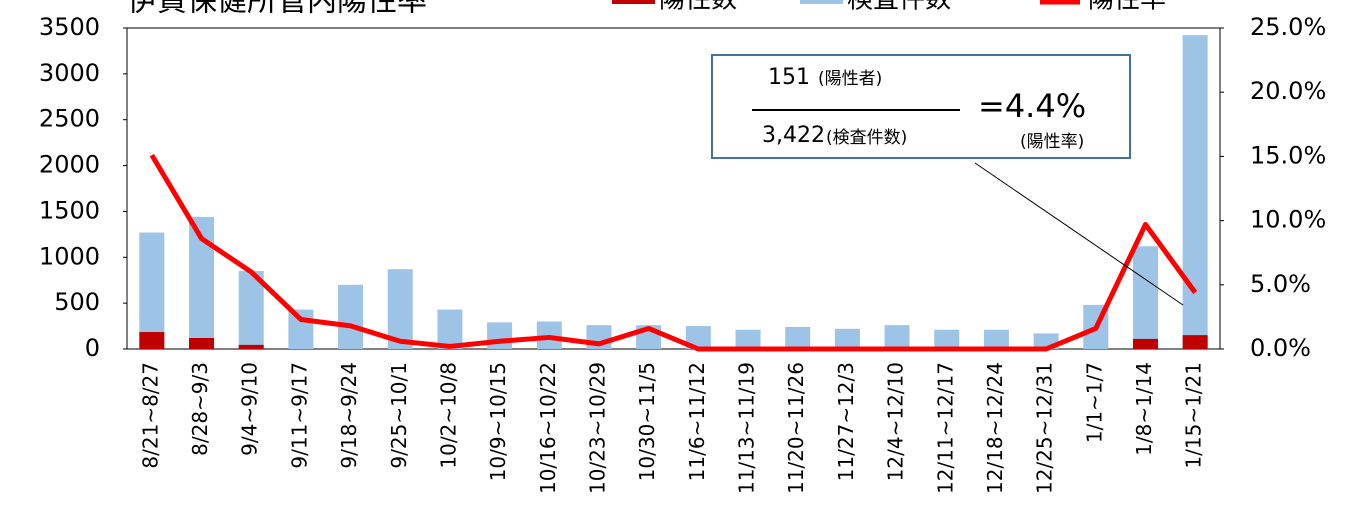  Describe the element at coordinates (1288, 91) in the screenshot. I see `y2-tick-label: 20.0%` at that location.